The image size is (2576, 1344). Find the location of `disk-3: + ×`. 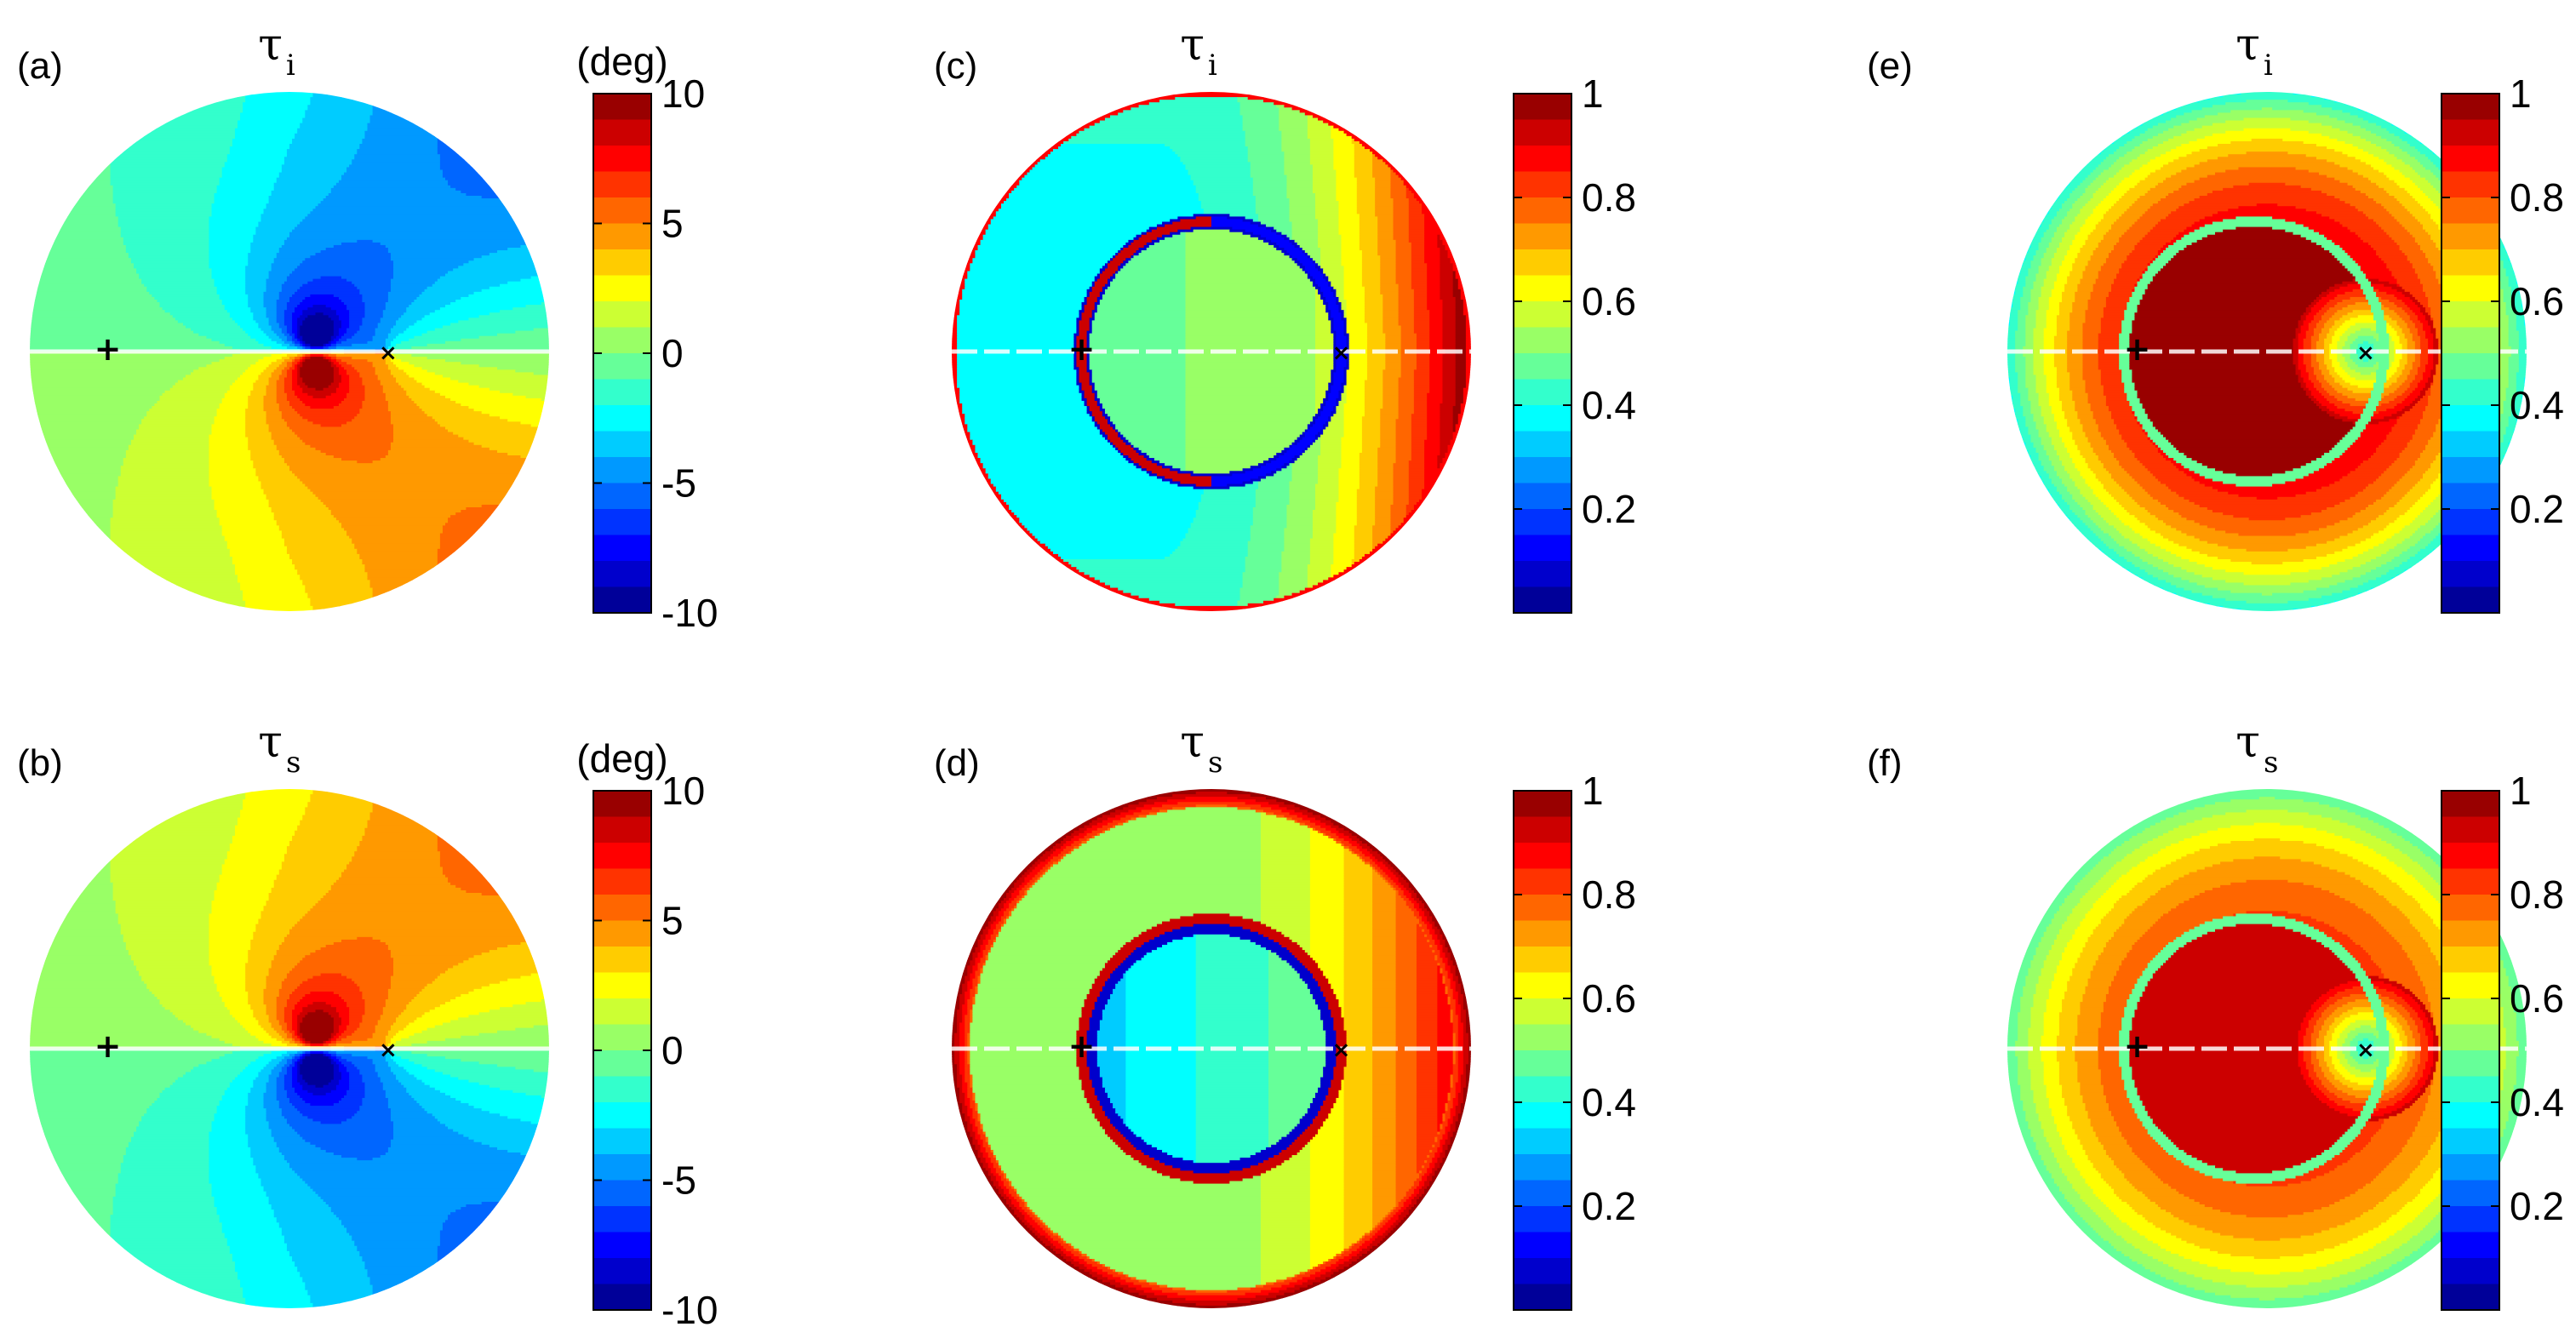

disk-3: + × is located at coordinates (1211, 1048).